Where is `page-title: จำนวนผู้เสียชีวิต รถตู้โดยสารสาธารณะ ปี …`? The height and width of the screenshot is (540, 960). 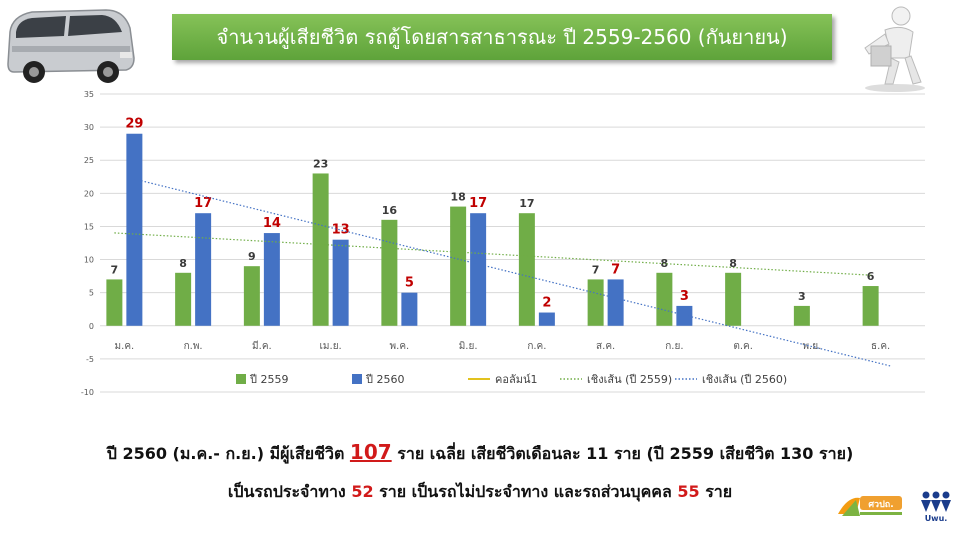
page-title: จำนวนผู้เสียชีวิต รถตู้โดยสารสาธารณะ ปี … is located at coordinates (502, 37).